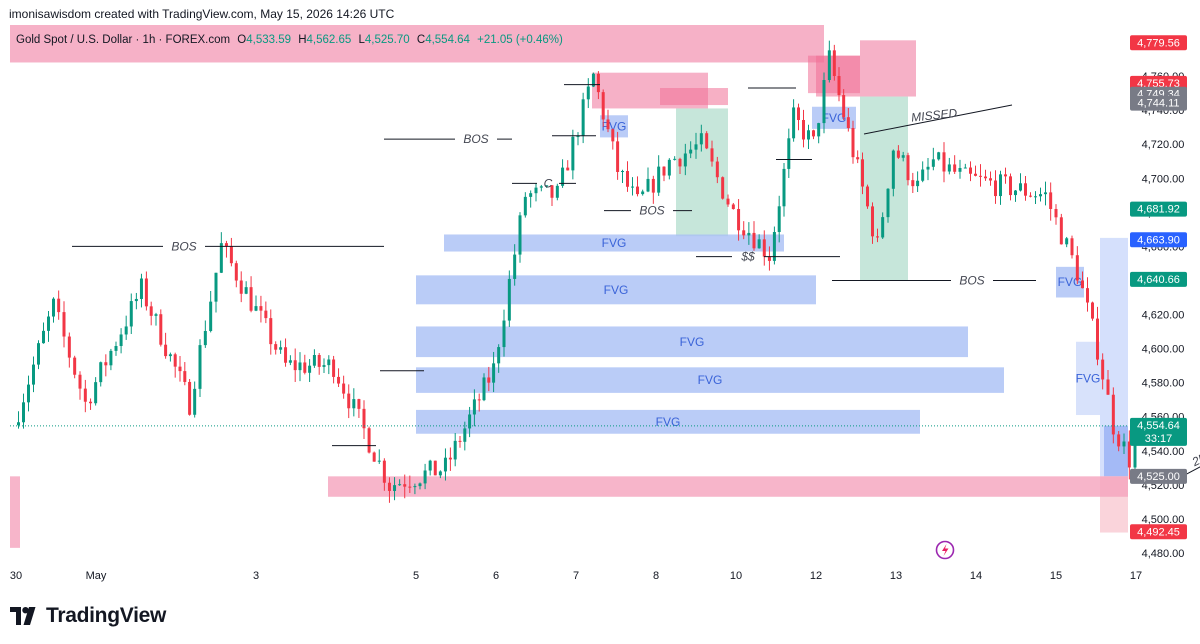 Image resolution: width=1200 pixels, height=644 pixels. What do you see at coordinates (421, 40) in the screenshot?
I see `close-label: C` at bounding box center [421, 40].